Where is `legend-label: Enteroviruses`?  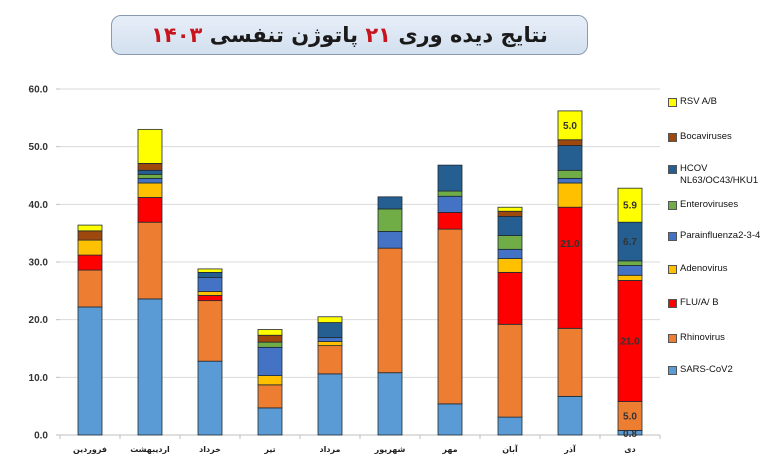
legend-label: Enteroviruses is located at coordinates (709, 204).